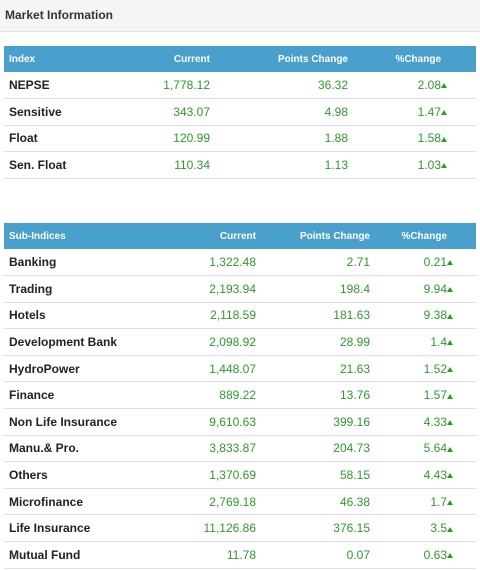 This screenshot has height=570, width=480. I want to click on table-row: Development Bank 2,098.92 28.99 1.4, so click(240, 342).